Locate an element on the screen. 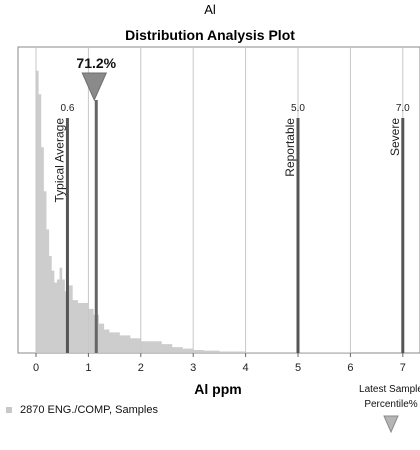 The height and width of the screenshot is (450, 420). marker-arrow is located at coordinates (94, 87).